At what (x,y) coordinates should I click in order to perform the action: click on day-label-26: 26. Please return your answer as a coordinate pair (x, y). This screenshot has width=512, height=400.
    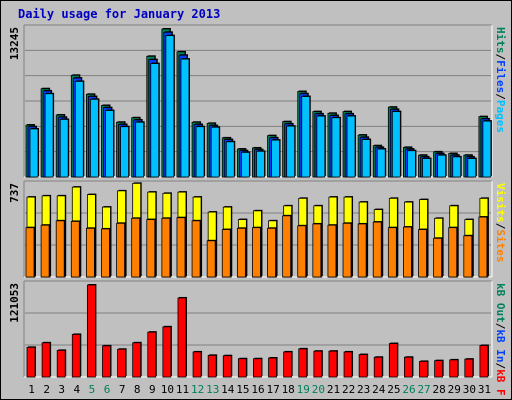
    Looking at the image, I should click on (408, 389).